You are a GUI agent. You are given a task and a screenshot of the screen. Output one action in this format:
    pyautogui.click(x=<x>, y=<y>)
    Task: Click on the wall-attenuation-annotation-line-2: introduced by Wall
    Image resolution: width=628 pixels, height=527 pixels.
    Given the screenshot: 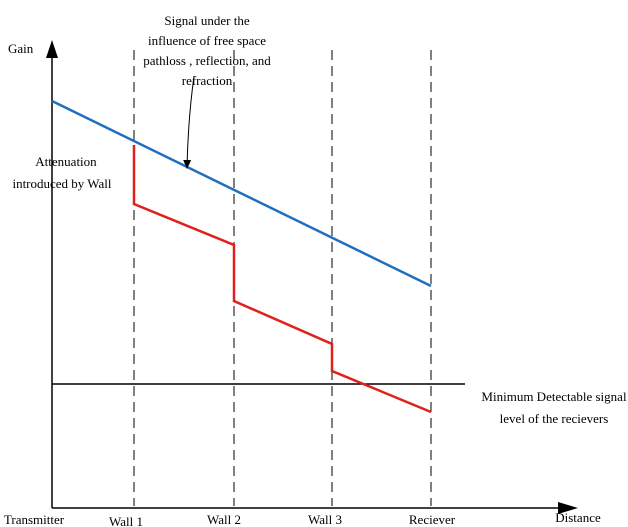 What is the action you would take?
    pyautogui.click(x=61, y=183)
    